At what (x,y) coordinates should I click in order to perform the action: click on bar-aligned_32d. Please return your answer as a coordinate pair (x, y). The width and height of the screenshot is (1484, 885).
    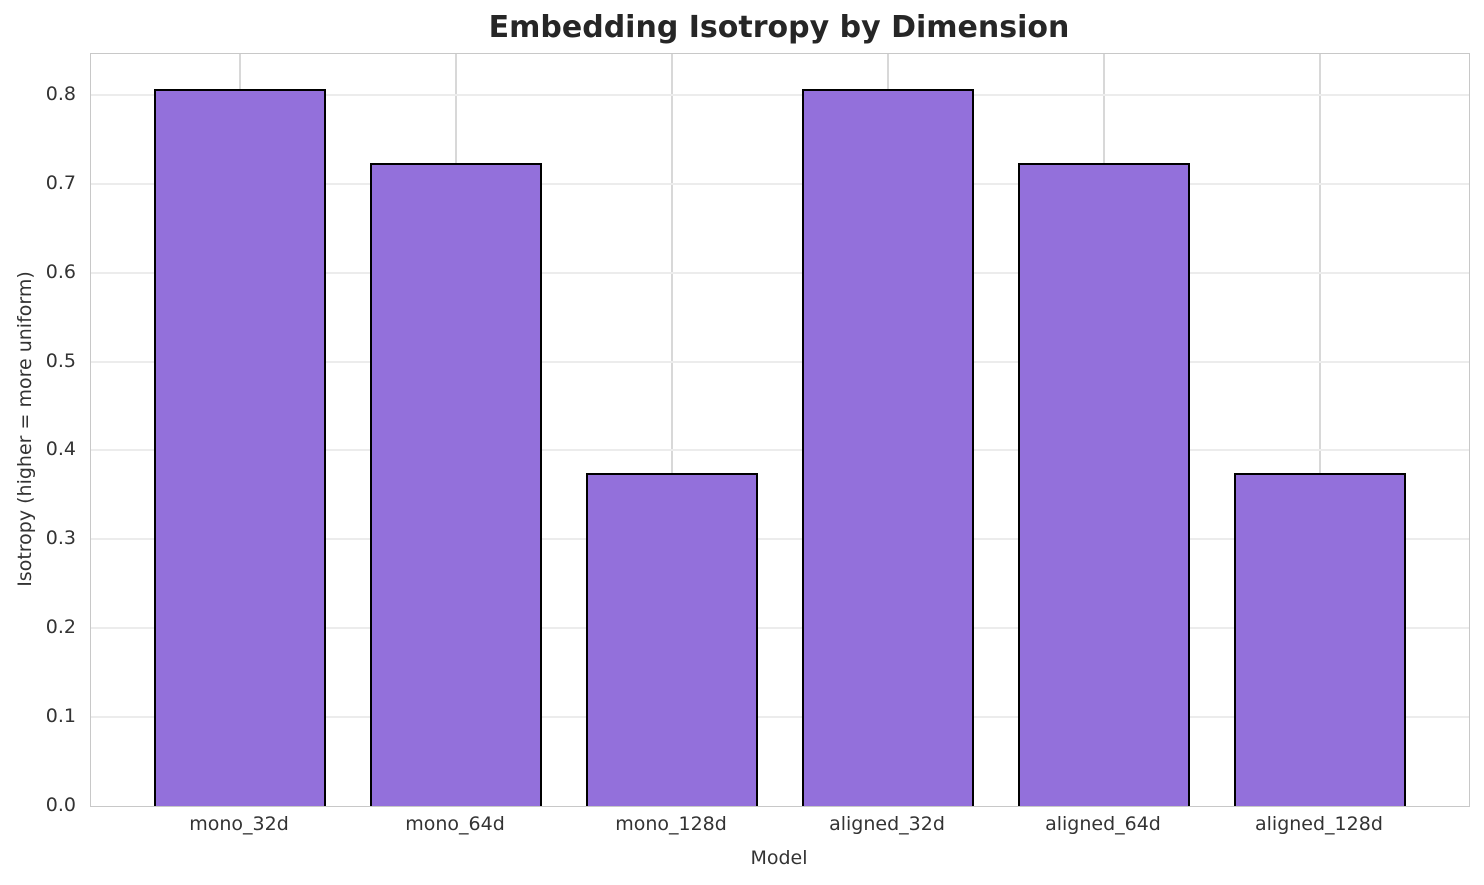
    Looking at the image, I should click on (888, 447).